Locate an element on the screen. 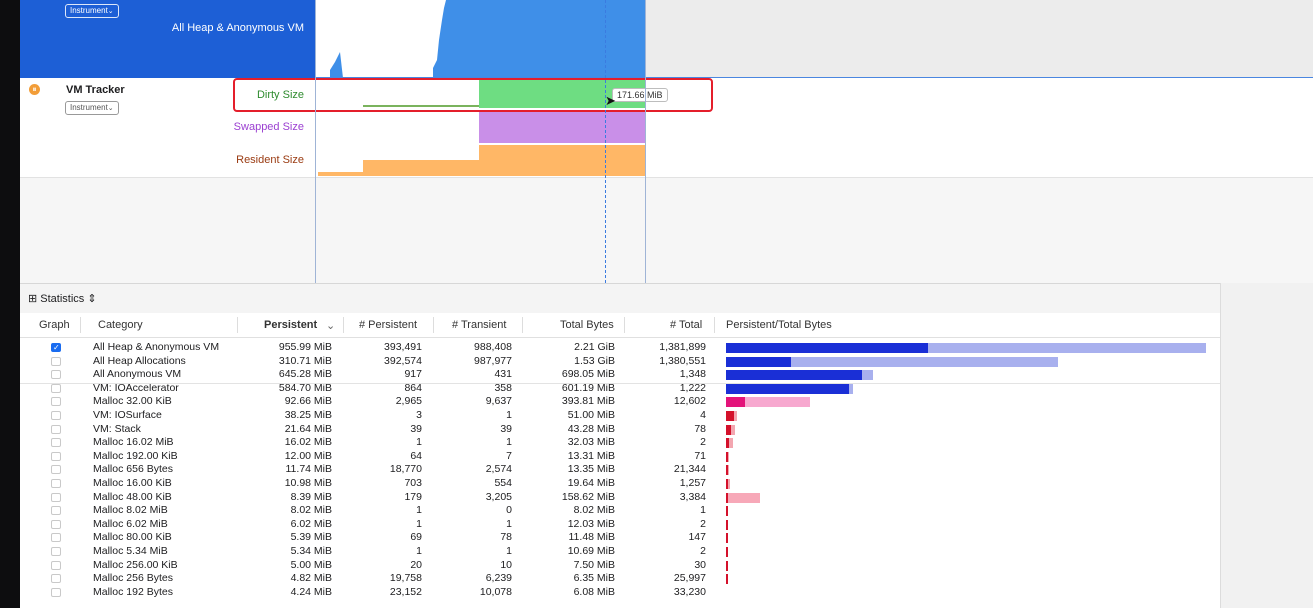 The height and width of the screenshot is (608, 1313). summary-rows-divider is located at coordinates (620, 383).